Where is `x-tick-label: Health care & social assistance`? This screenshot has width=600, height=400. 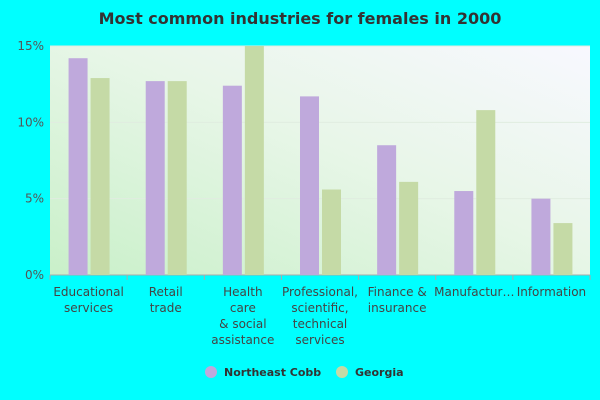
x-tick-label: Health care & social assistance is located at coordinates (242, 316).